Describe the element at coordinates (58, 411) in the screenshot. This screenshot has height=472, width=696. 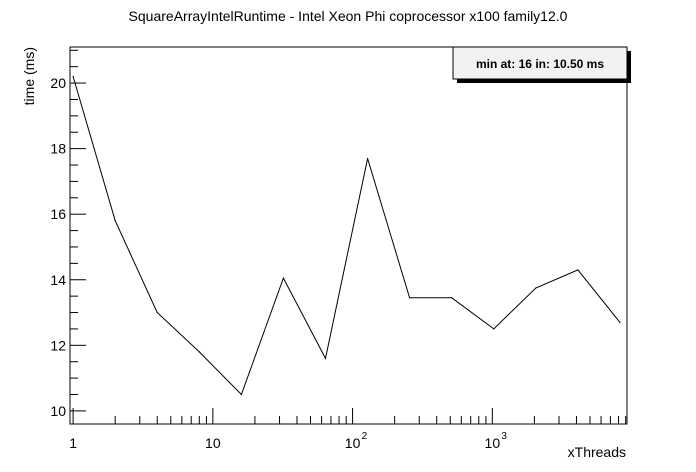
I see `y-tick-label: 10` at that location.